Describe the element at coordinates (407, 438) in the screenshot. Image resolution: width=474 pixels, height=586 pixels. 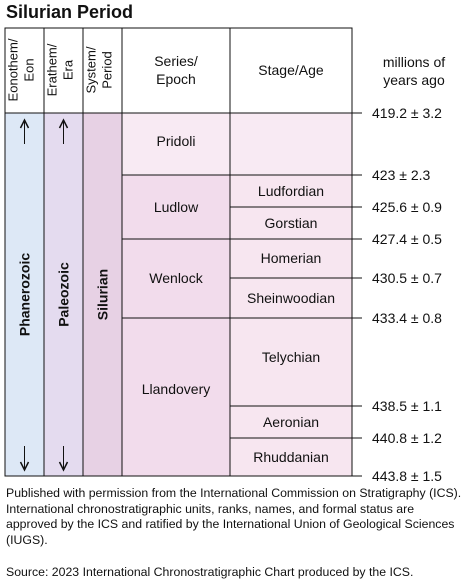
I see `age-label-8: 440.8 ± 1.2` at that location.